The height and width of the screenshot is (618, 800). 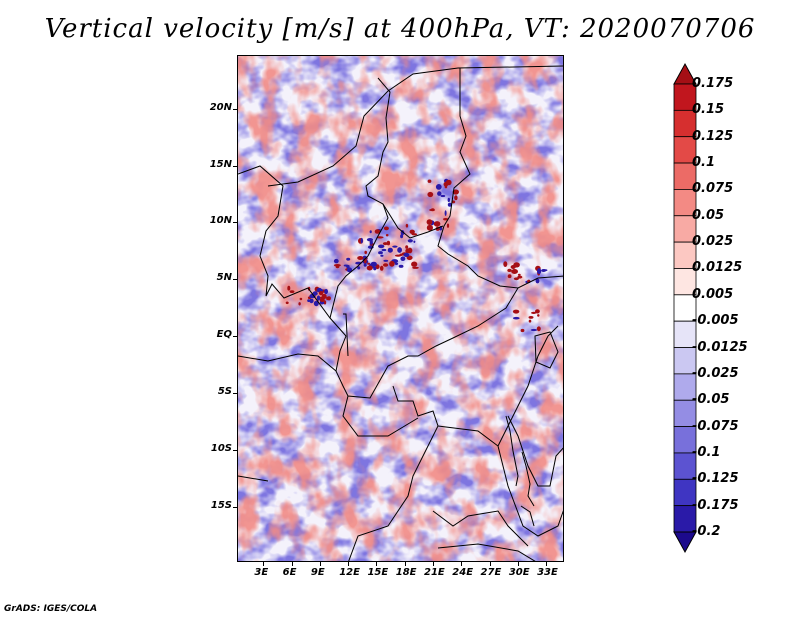 I want to click on colorbar-label: -0.005, so click(x=715, y=321).